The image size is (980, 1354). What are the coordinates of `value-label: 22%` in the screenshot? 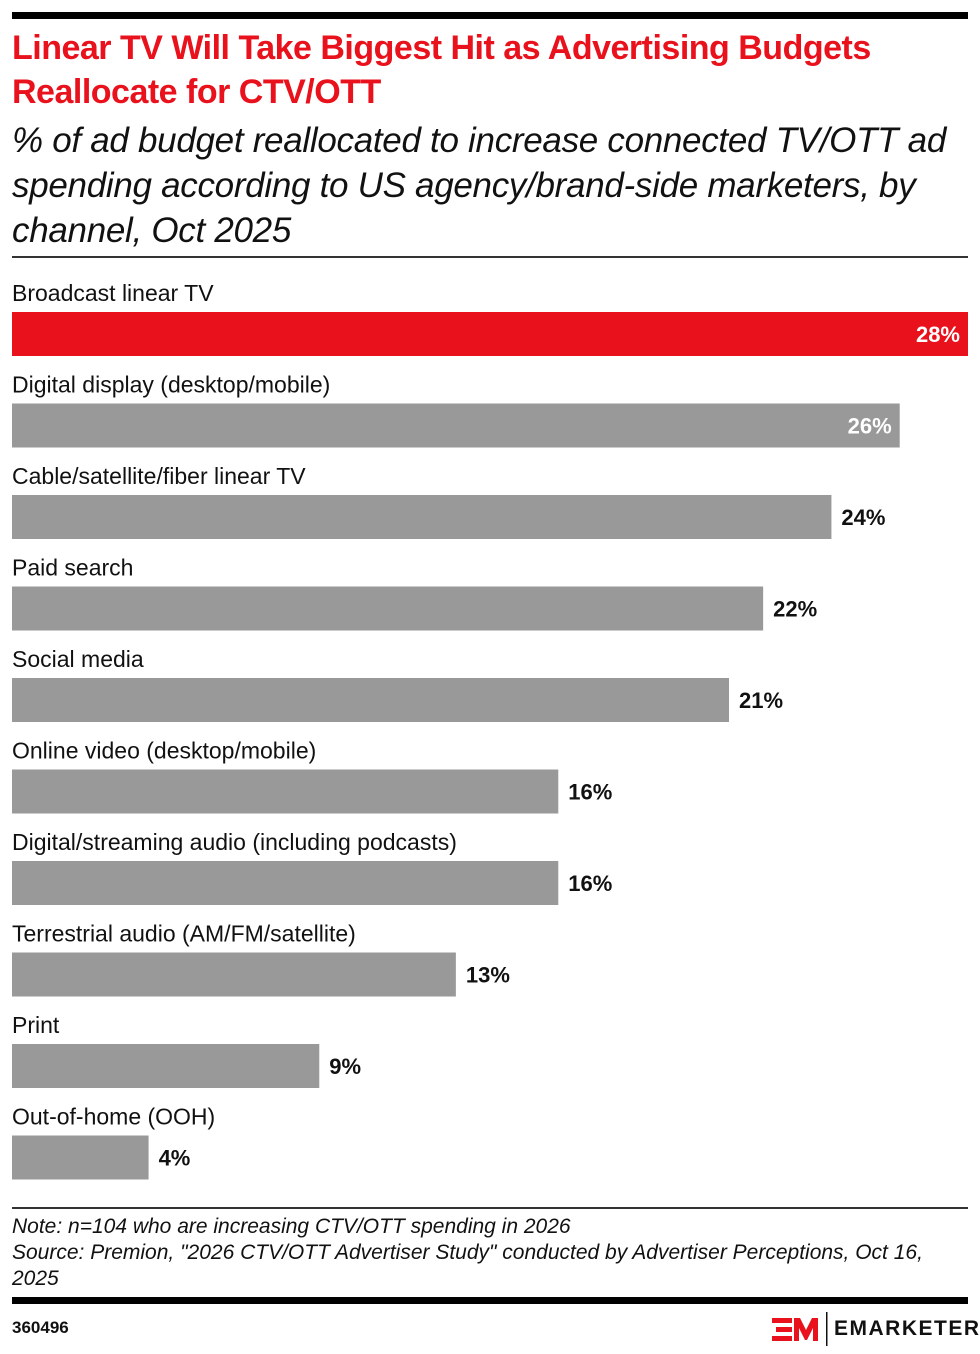 It's located at (795, 609).